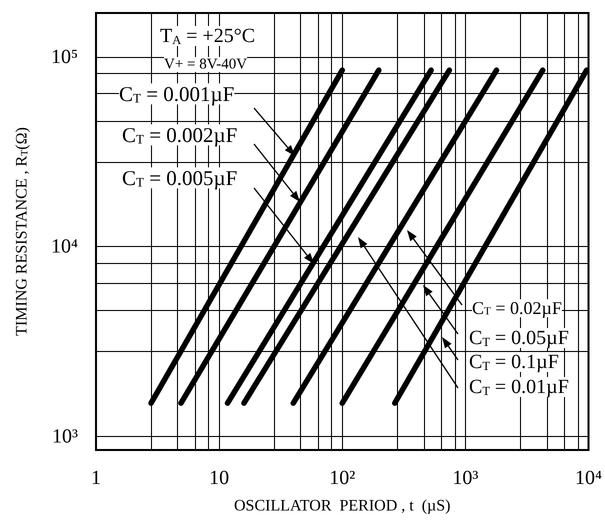  What do you see at coordinates (208, 36) in the screenshot?
I see `annotation: TA = +25°C` at bounding box center [208, 36].